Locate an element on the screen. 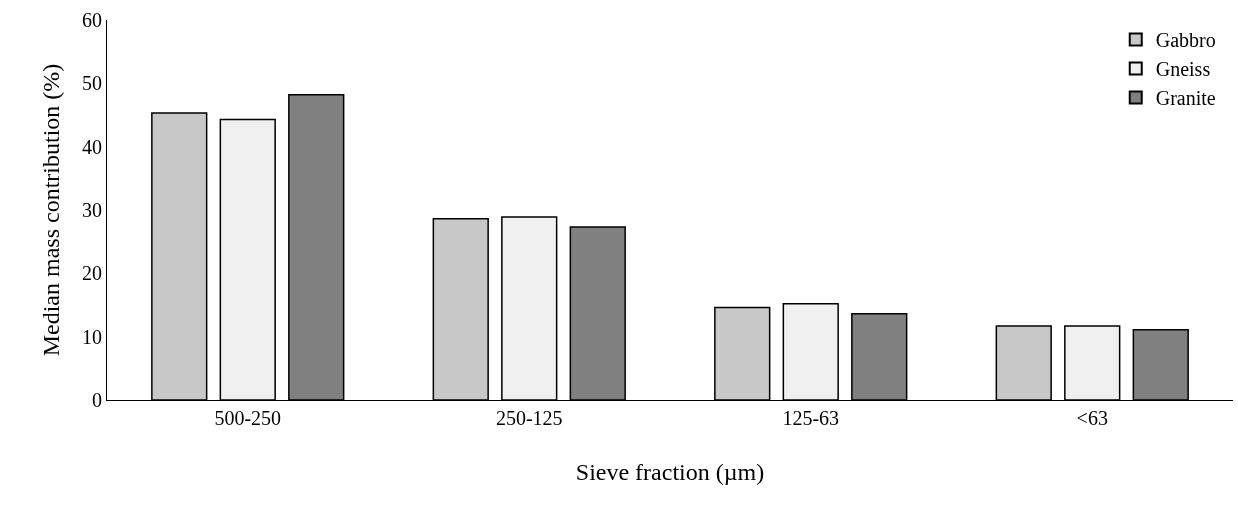  y-tick-label: 10 is located at coordinates (92, 336).